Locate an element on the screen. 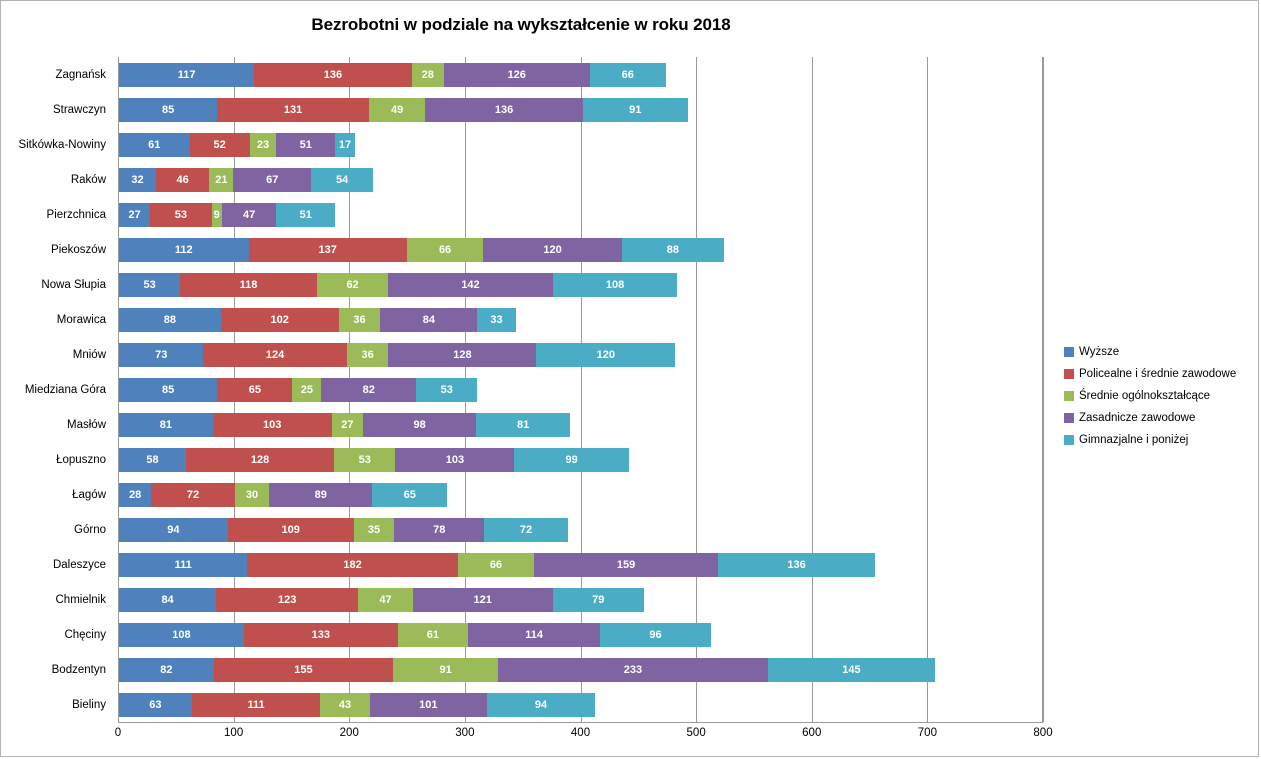 The width and height of the screenshot is (1261, 759). bar-row: 81 103 27 98 81 is located at coordinates (580, 424).